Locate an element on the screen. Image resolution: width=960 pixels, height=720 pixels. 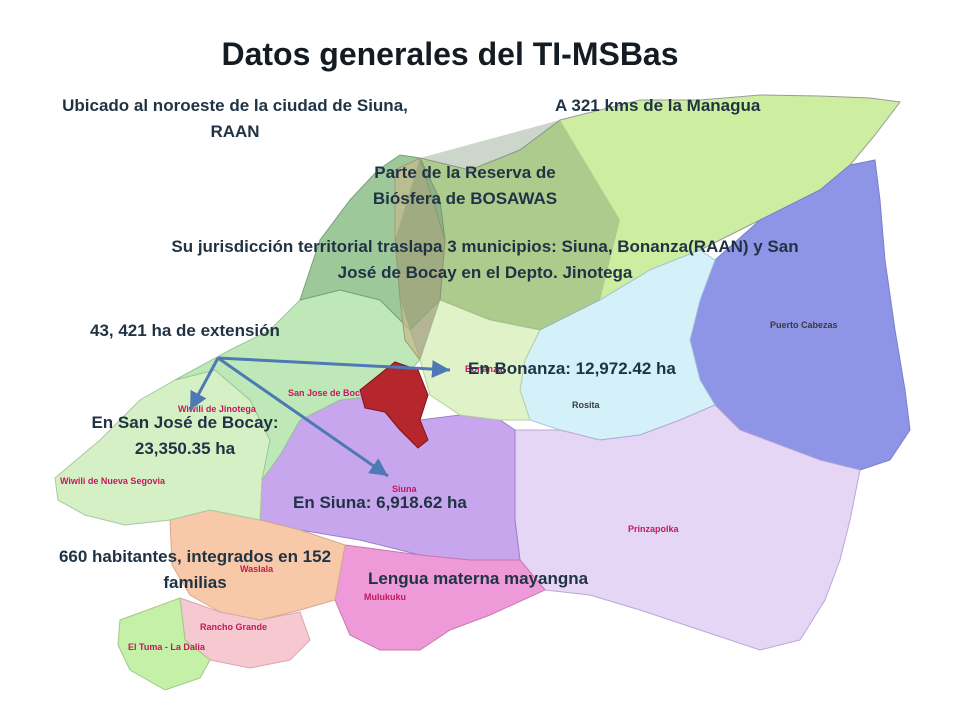
region-prinzapolka is located at coordinates (685, 527).